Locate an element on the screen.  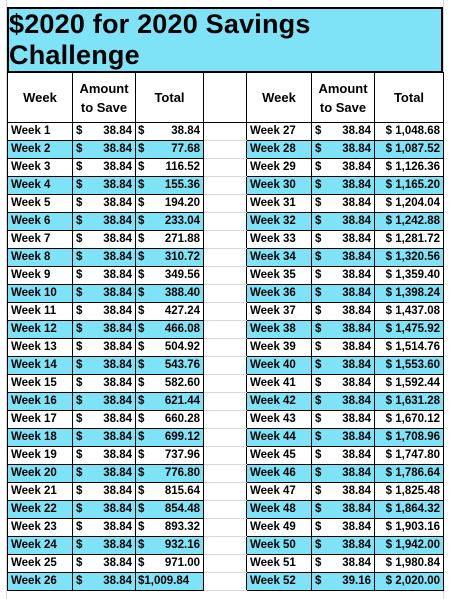
total-cell: $893.32 is located at coordinates (169, 527).